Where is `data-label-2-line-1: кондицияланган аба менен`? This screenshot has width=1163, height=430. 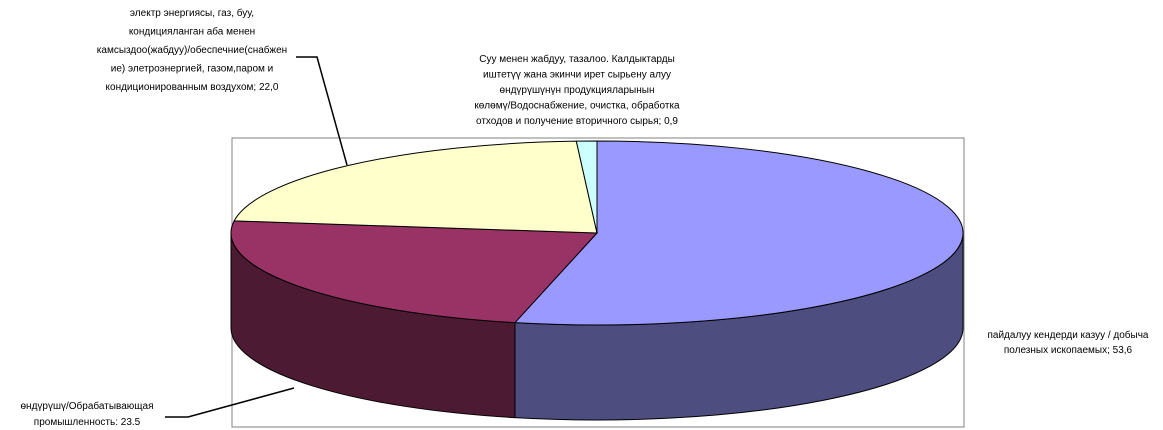
data-label-2-line-1: кондицияланган аба менен is located at coordinates (192, 32).